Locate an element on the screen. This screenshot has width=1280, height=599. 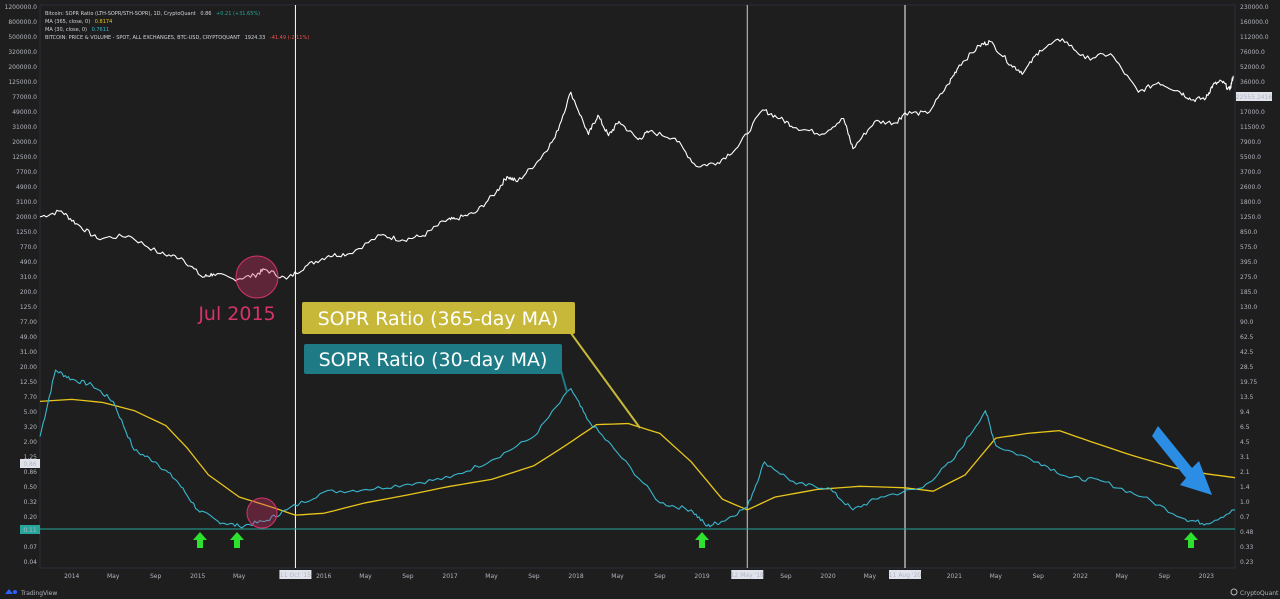
x-axis-tick: 2019 is located at coordinates (701, 576).